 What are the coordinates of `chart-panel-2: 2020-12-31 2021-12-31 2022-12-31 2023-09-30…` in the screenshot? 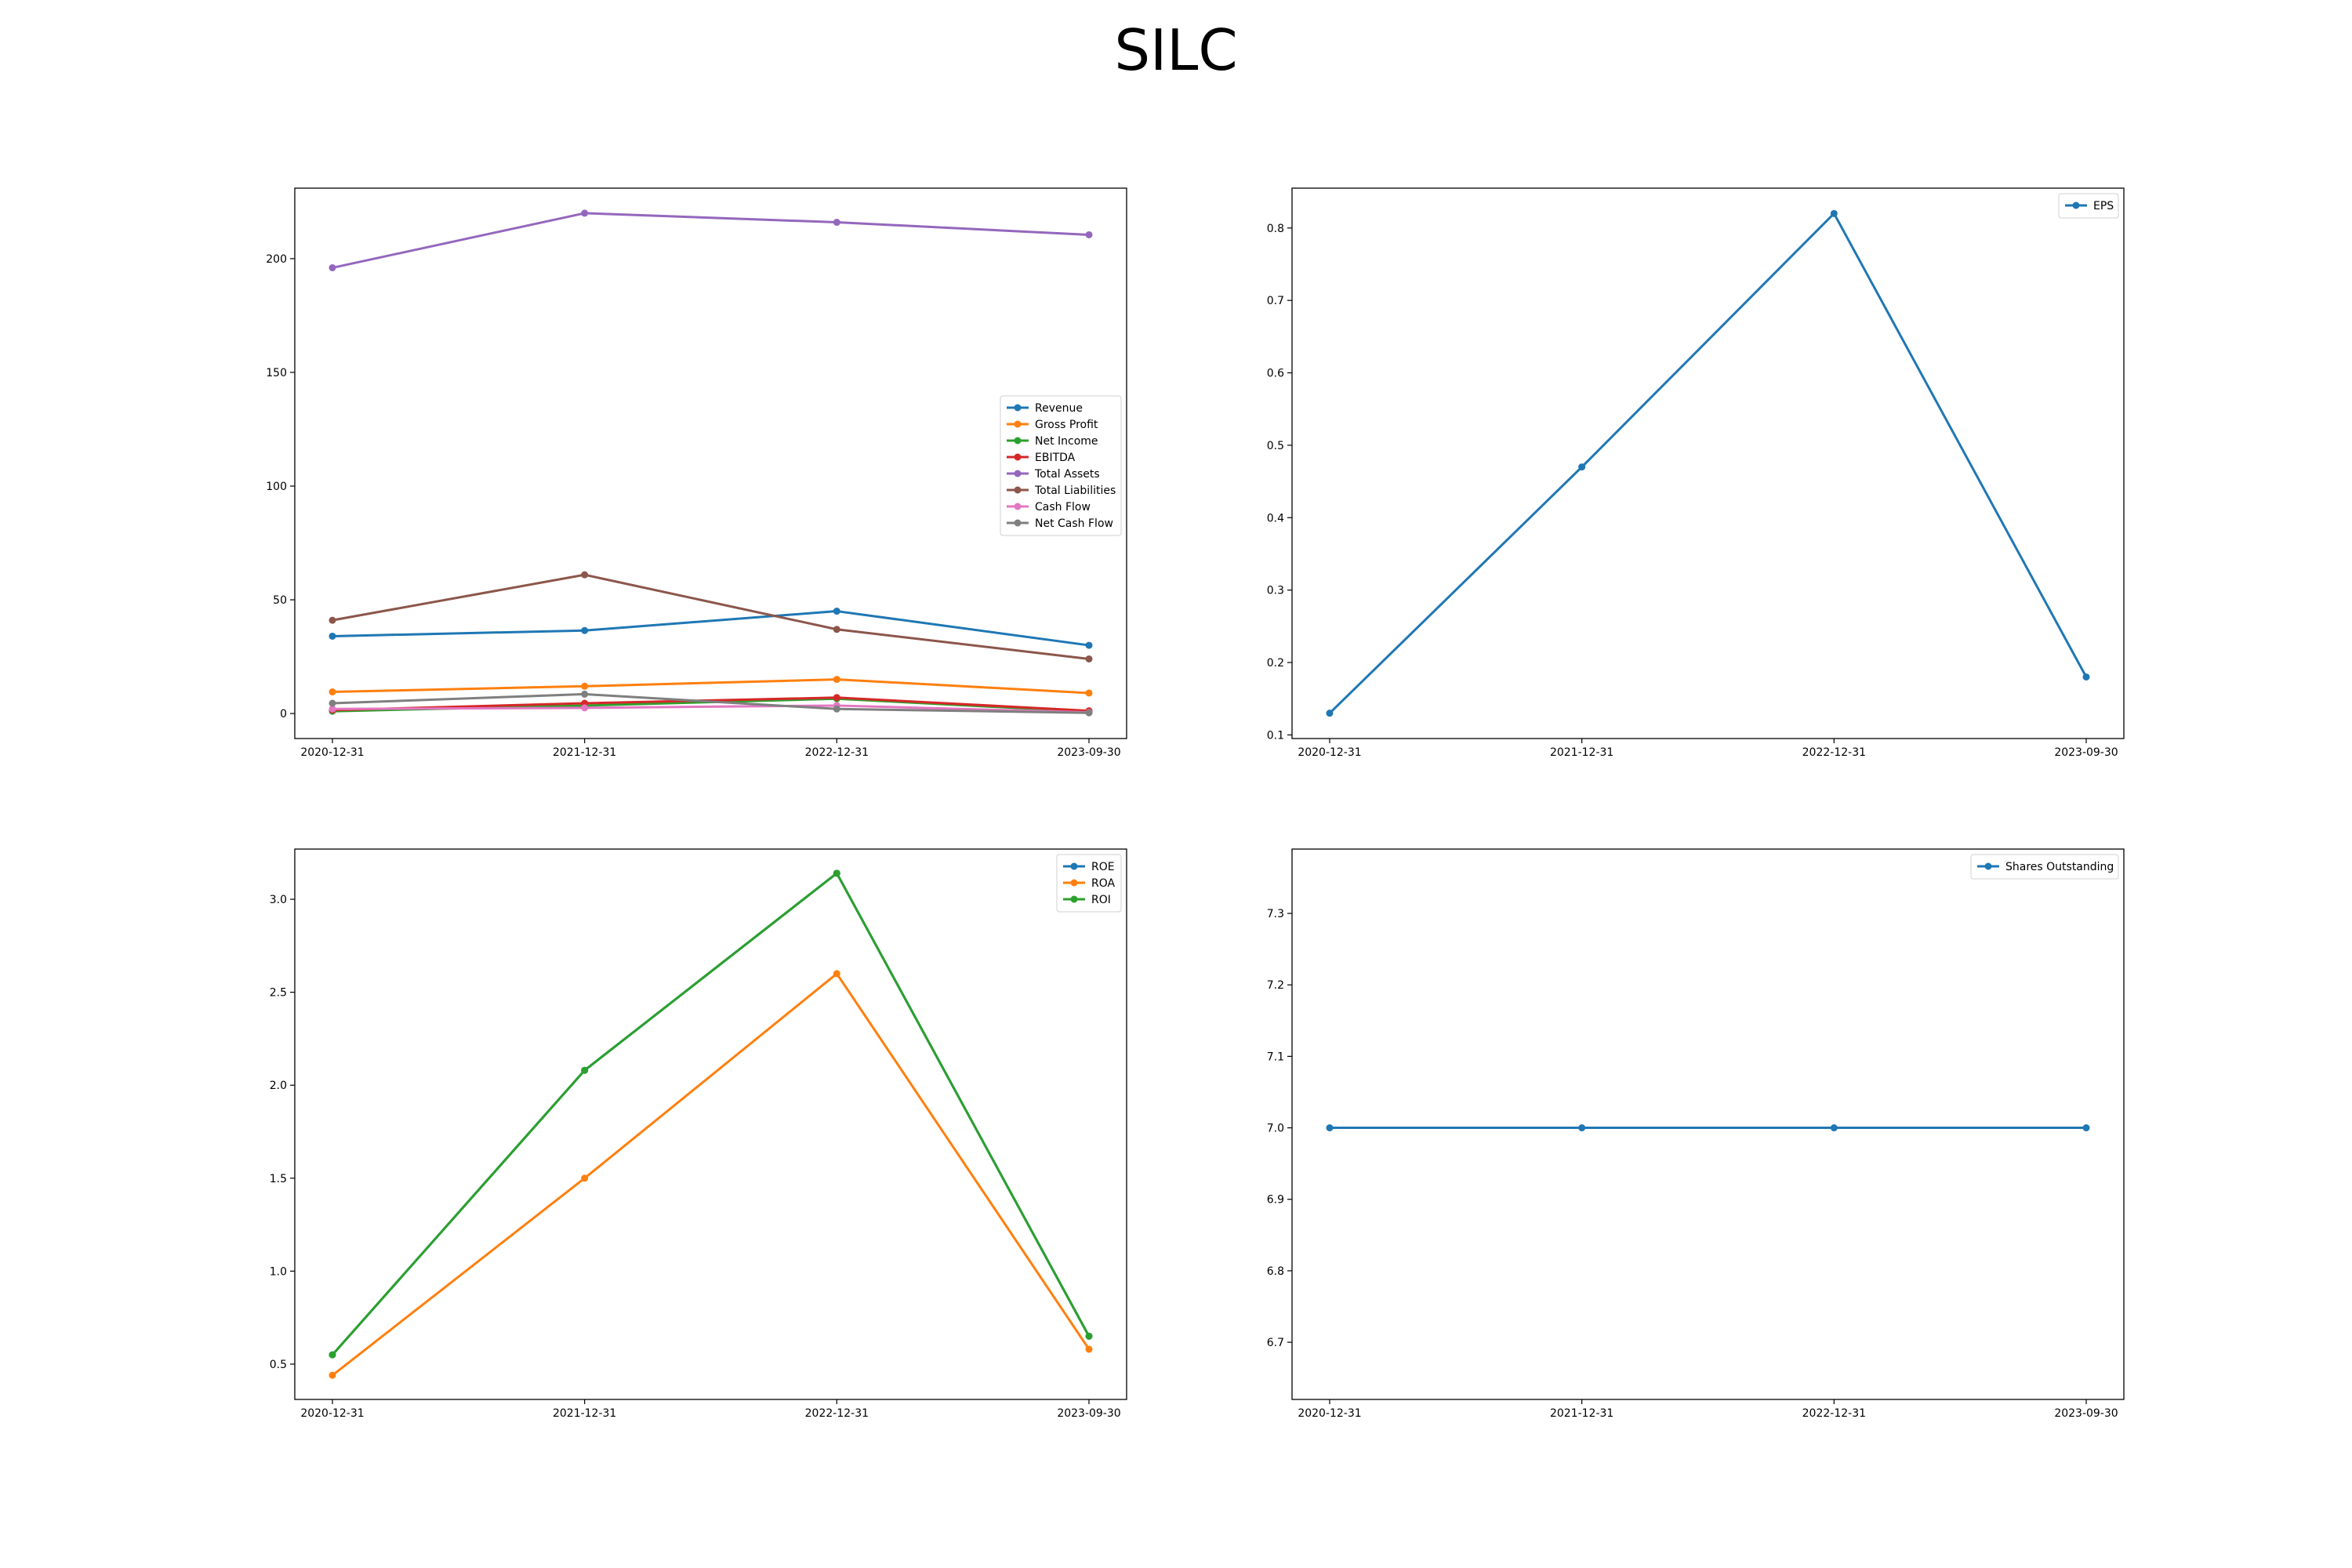 It's located at (1696, 473).